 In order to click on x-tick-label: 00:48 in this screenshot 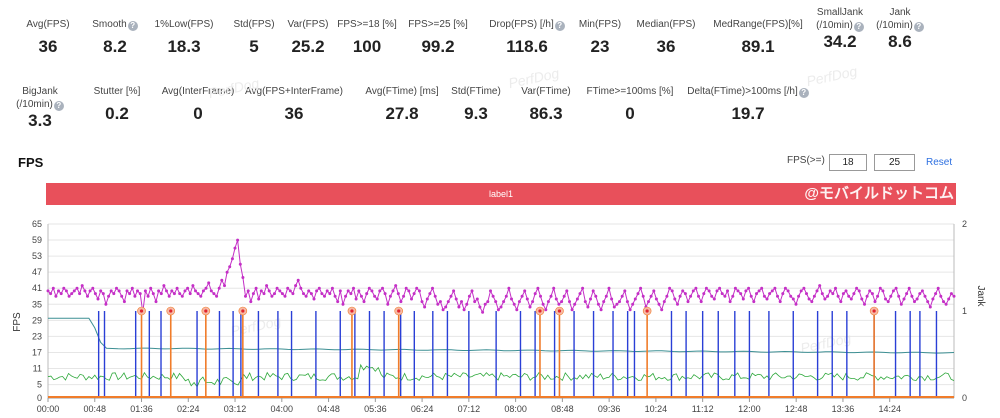, I will do `click(94, 409)`.